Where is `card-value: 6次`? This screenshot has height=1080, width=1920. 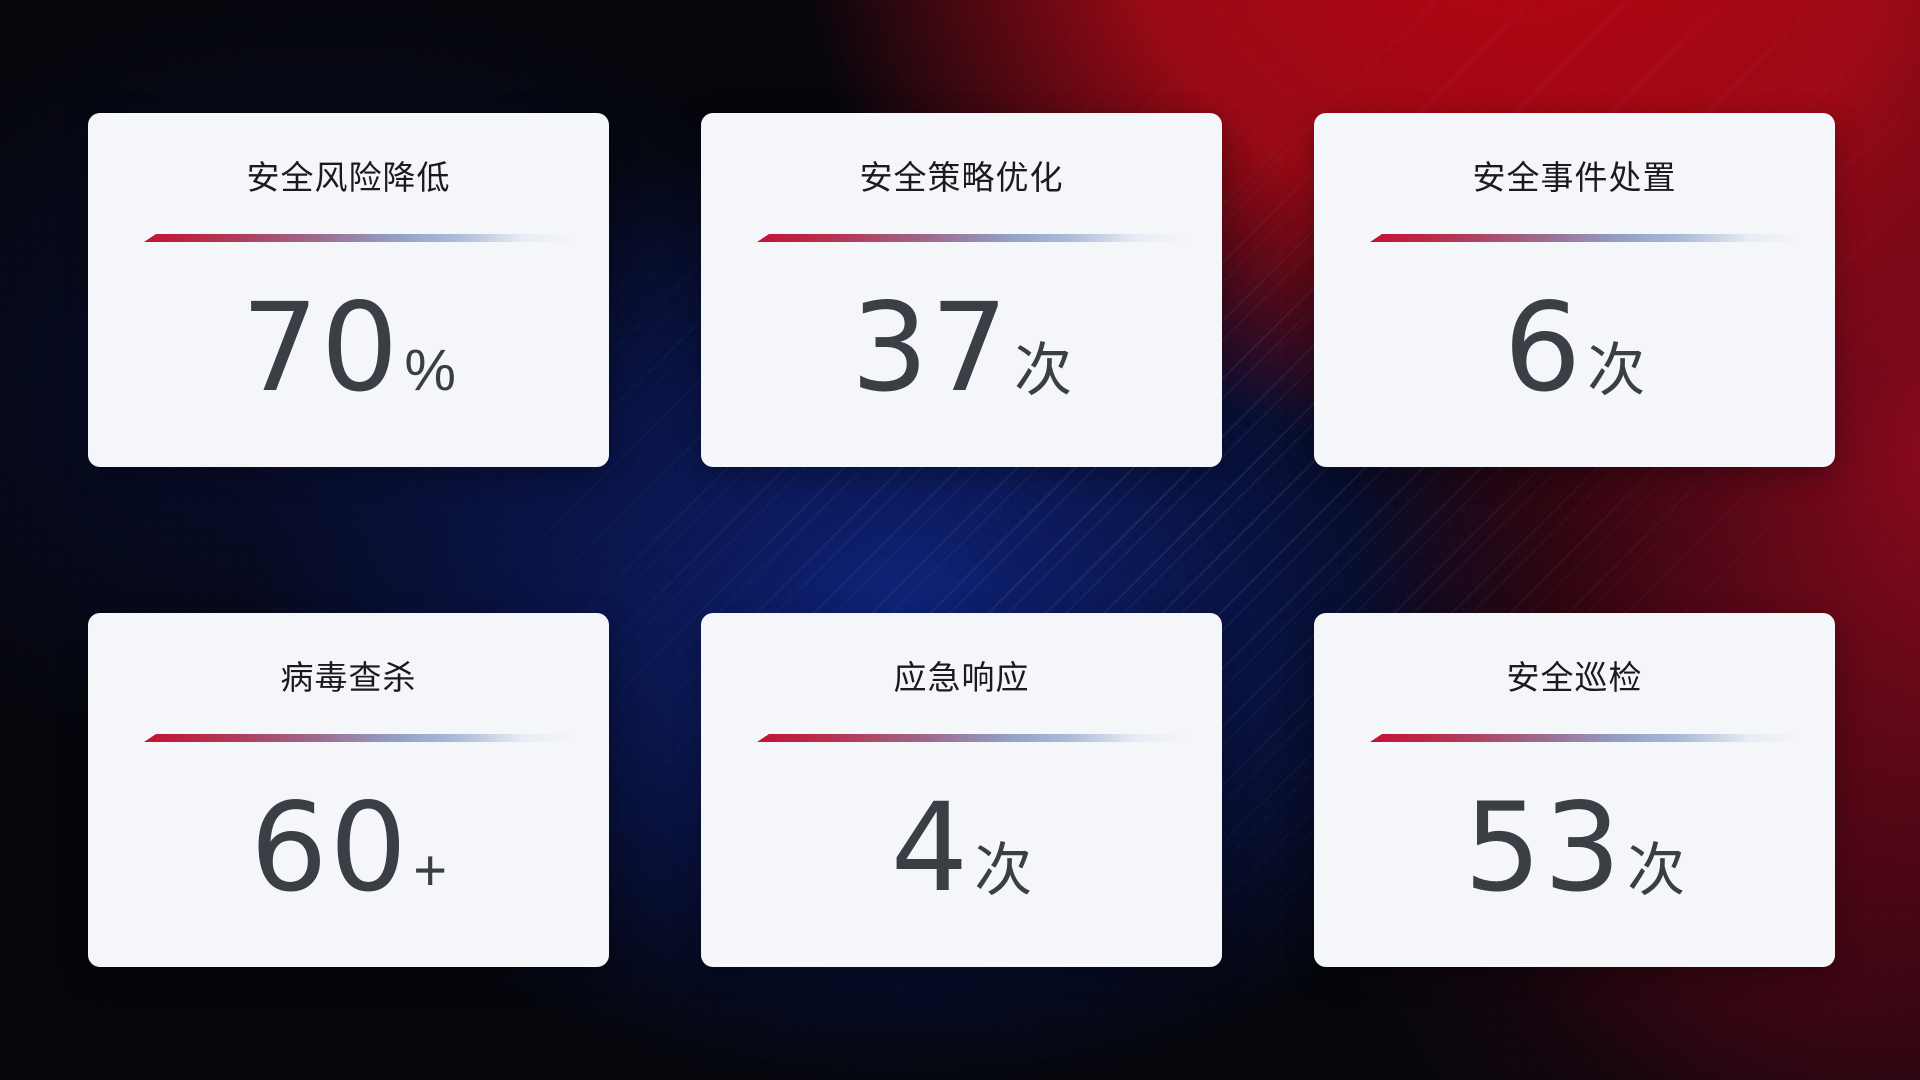
card-value: 6次 is located at coordinates (1574, 367).